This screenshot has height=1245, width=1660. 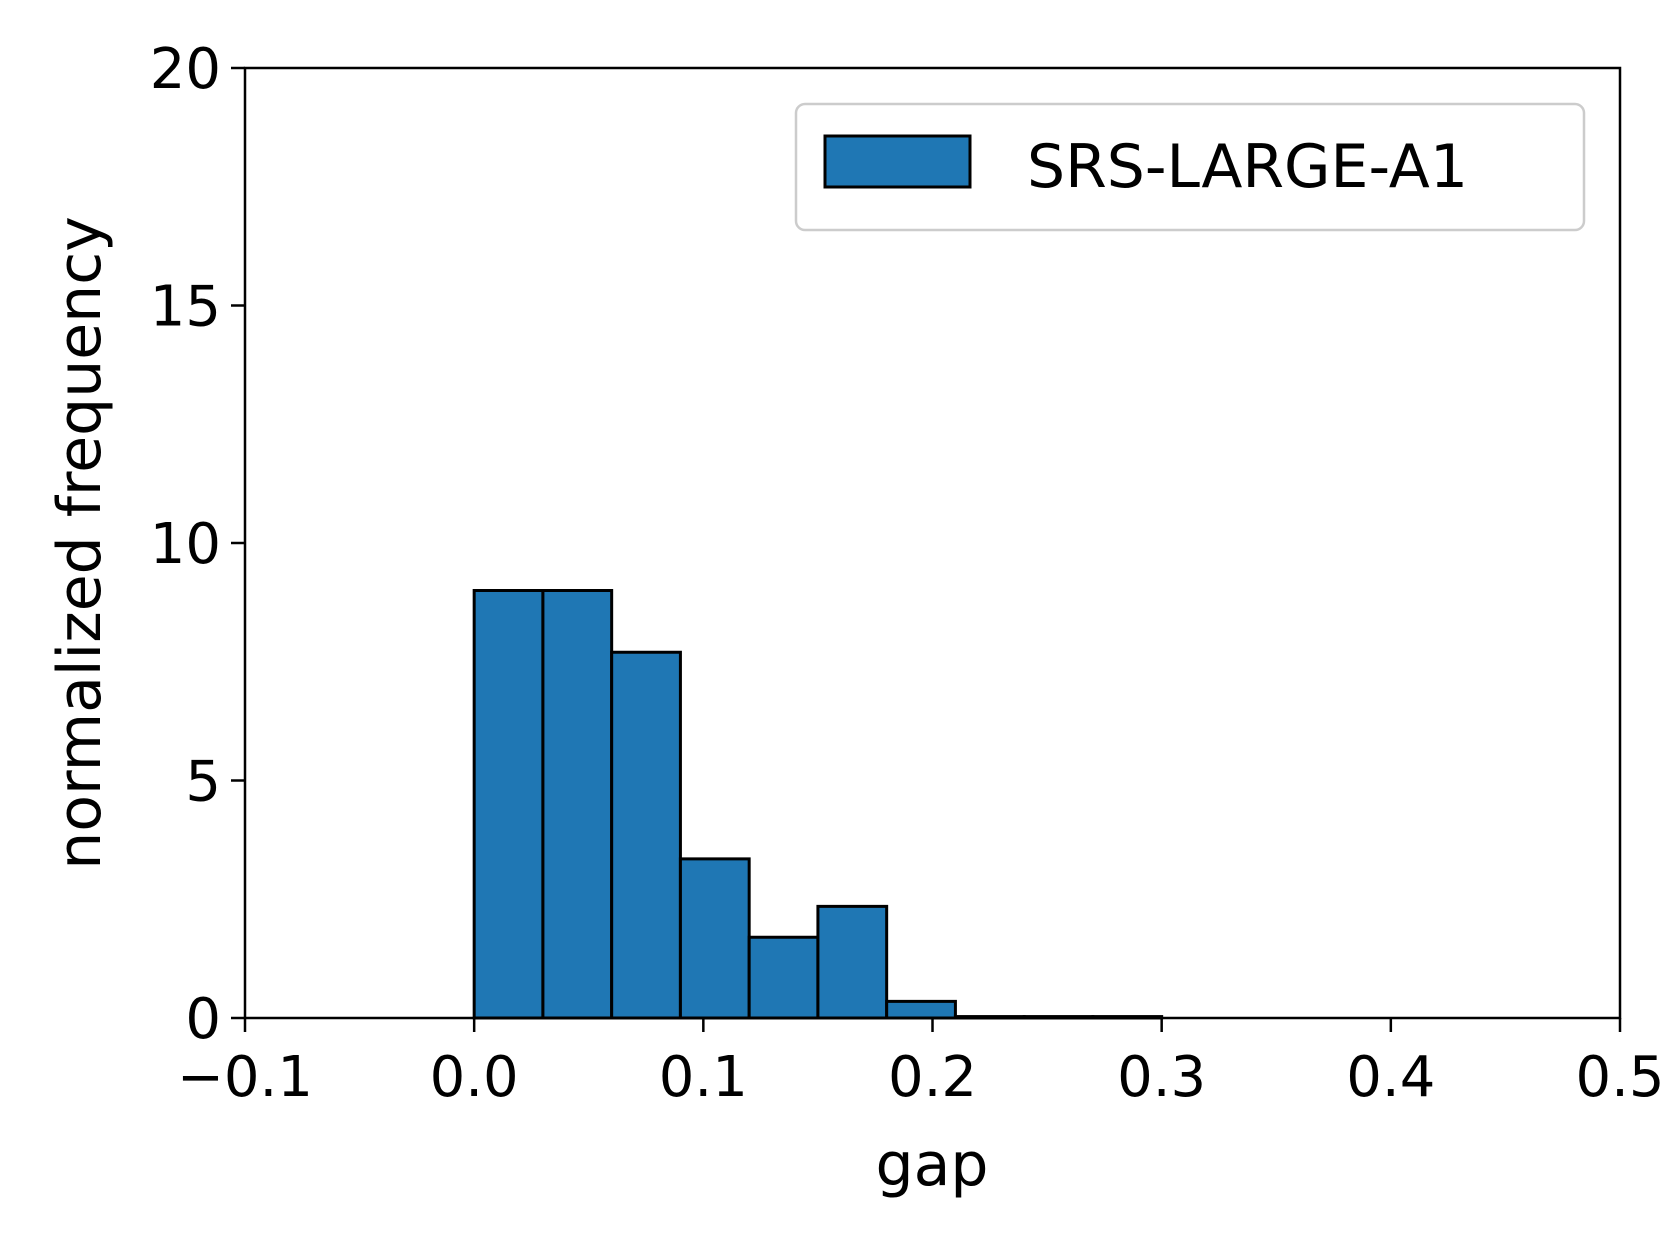 What do you see at coordinates (185, 69) in the screenshot?
I see `y-tick-label: 20` at bounding box center [185, 69].